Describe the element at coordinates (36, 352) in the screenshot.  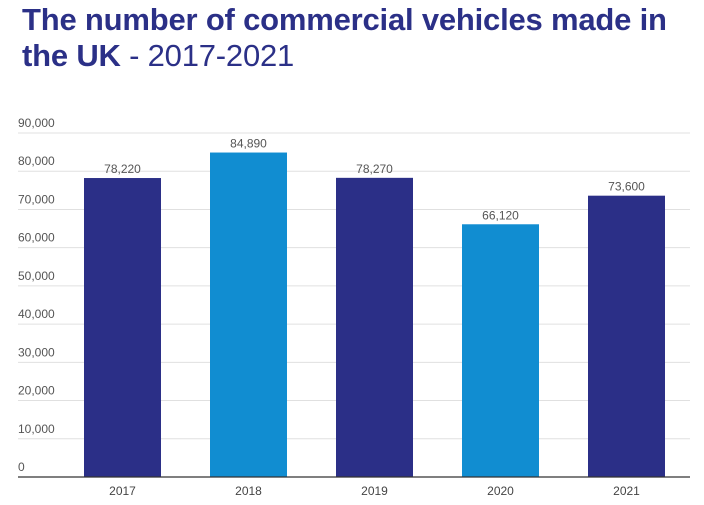
I see `y-tick-label: 30,000` at that location.